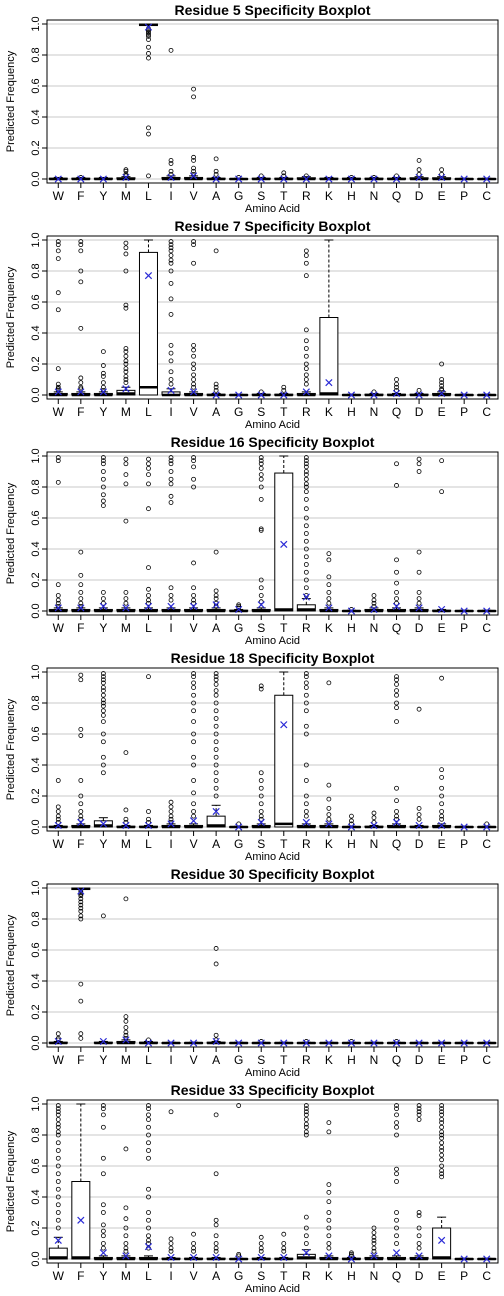 The width and height of the screenshot is (504, 1296). Describe the element at coordinates (442, 763) in the screenshot. I see `box-E: E` at that location.